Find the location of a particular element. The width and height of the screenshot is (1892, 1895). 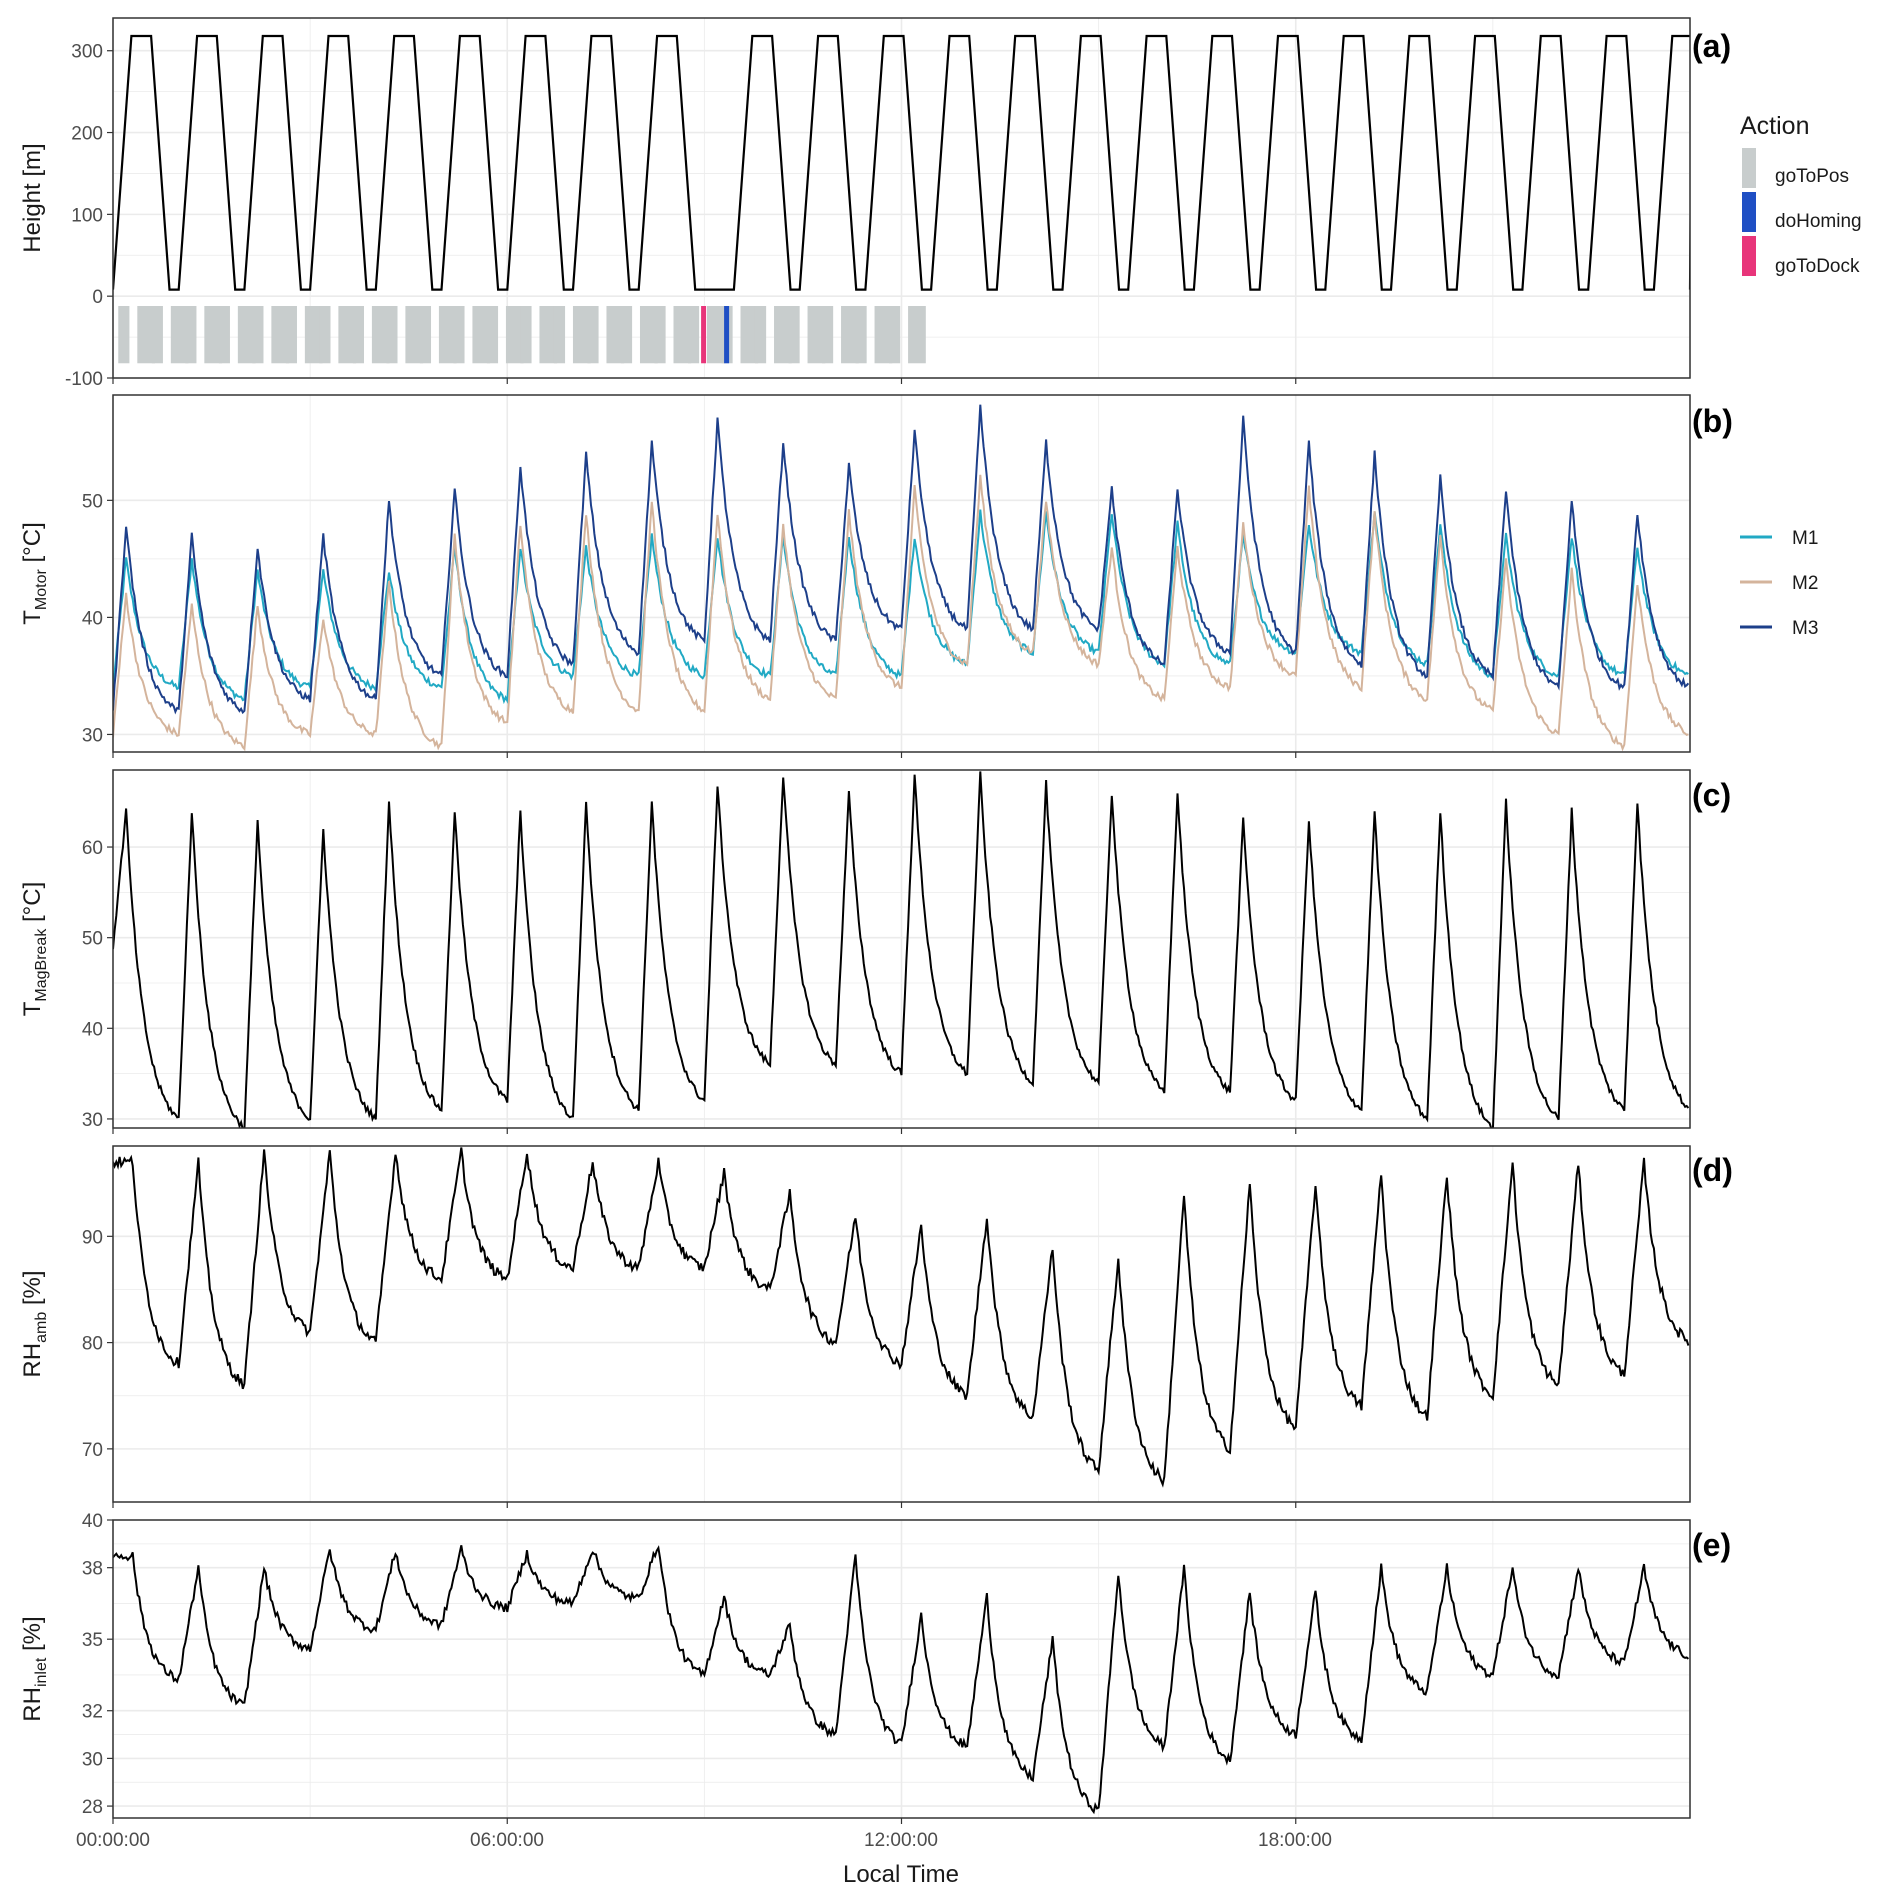

y-tick-label: 200 is located at coordinates (87, 134).